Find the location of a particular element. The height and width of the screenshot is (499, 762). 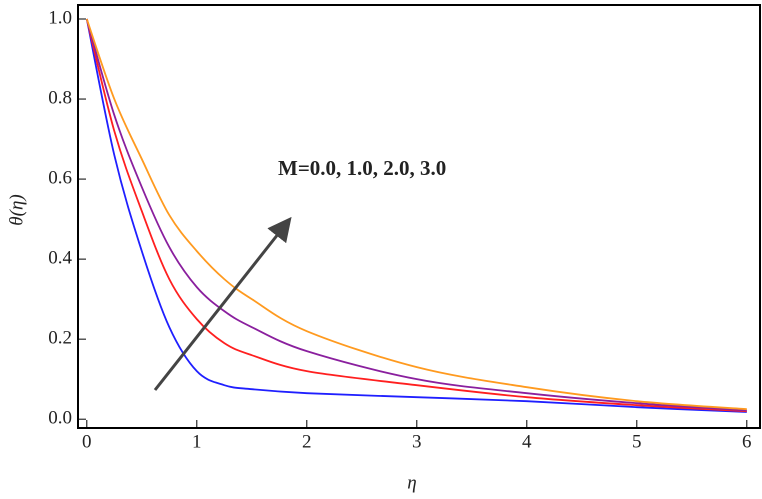

x-tick-label: 0 is located at coordinates (87, 441).